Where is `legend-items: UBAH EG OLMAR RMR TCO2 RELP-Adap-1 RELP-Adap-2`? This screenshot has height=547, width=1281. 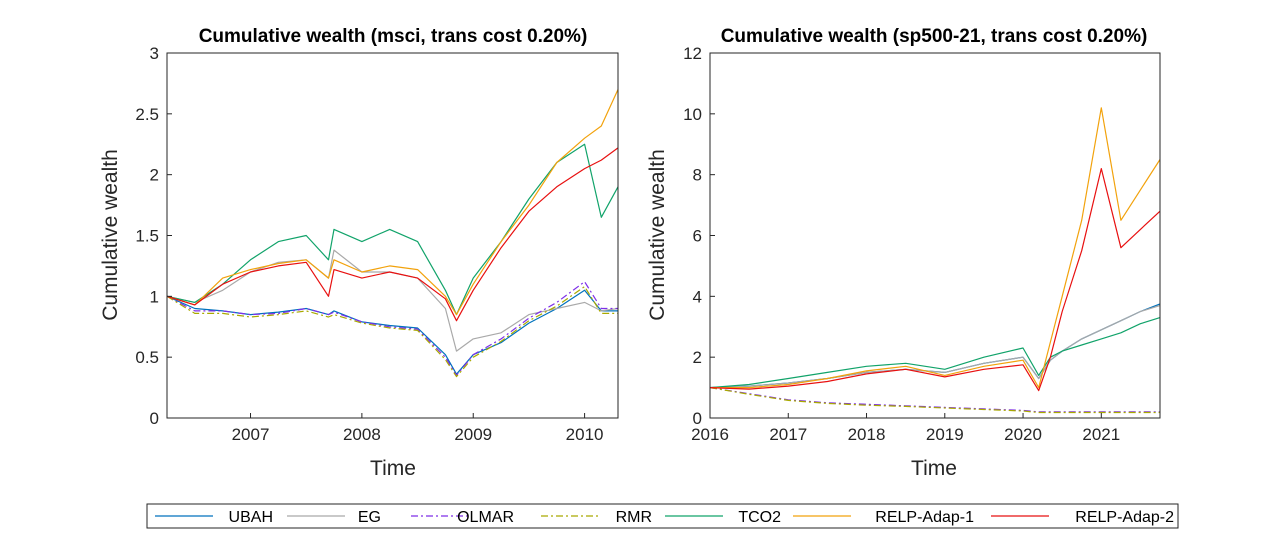
legend-items: UBAH EG OLMAR RMR TCO2 RELP-Adap-1 RELP-Adap-2 is located at coordinates (664, 517).